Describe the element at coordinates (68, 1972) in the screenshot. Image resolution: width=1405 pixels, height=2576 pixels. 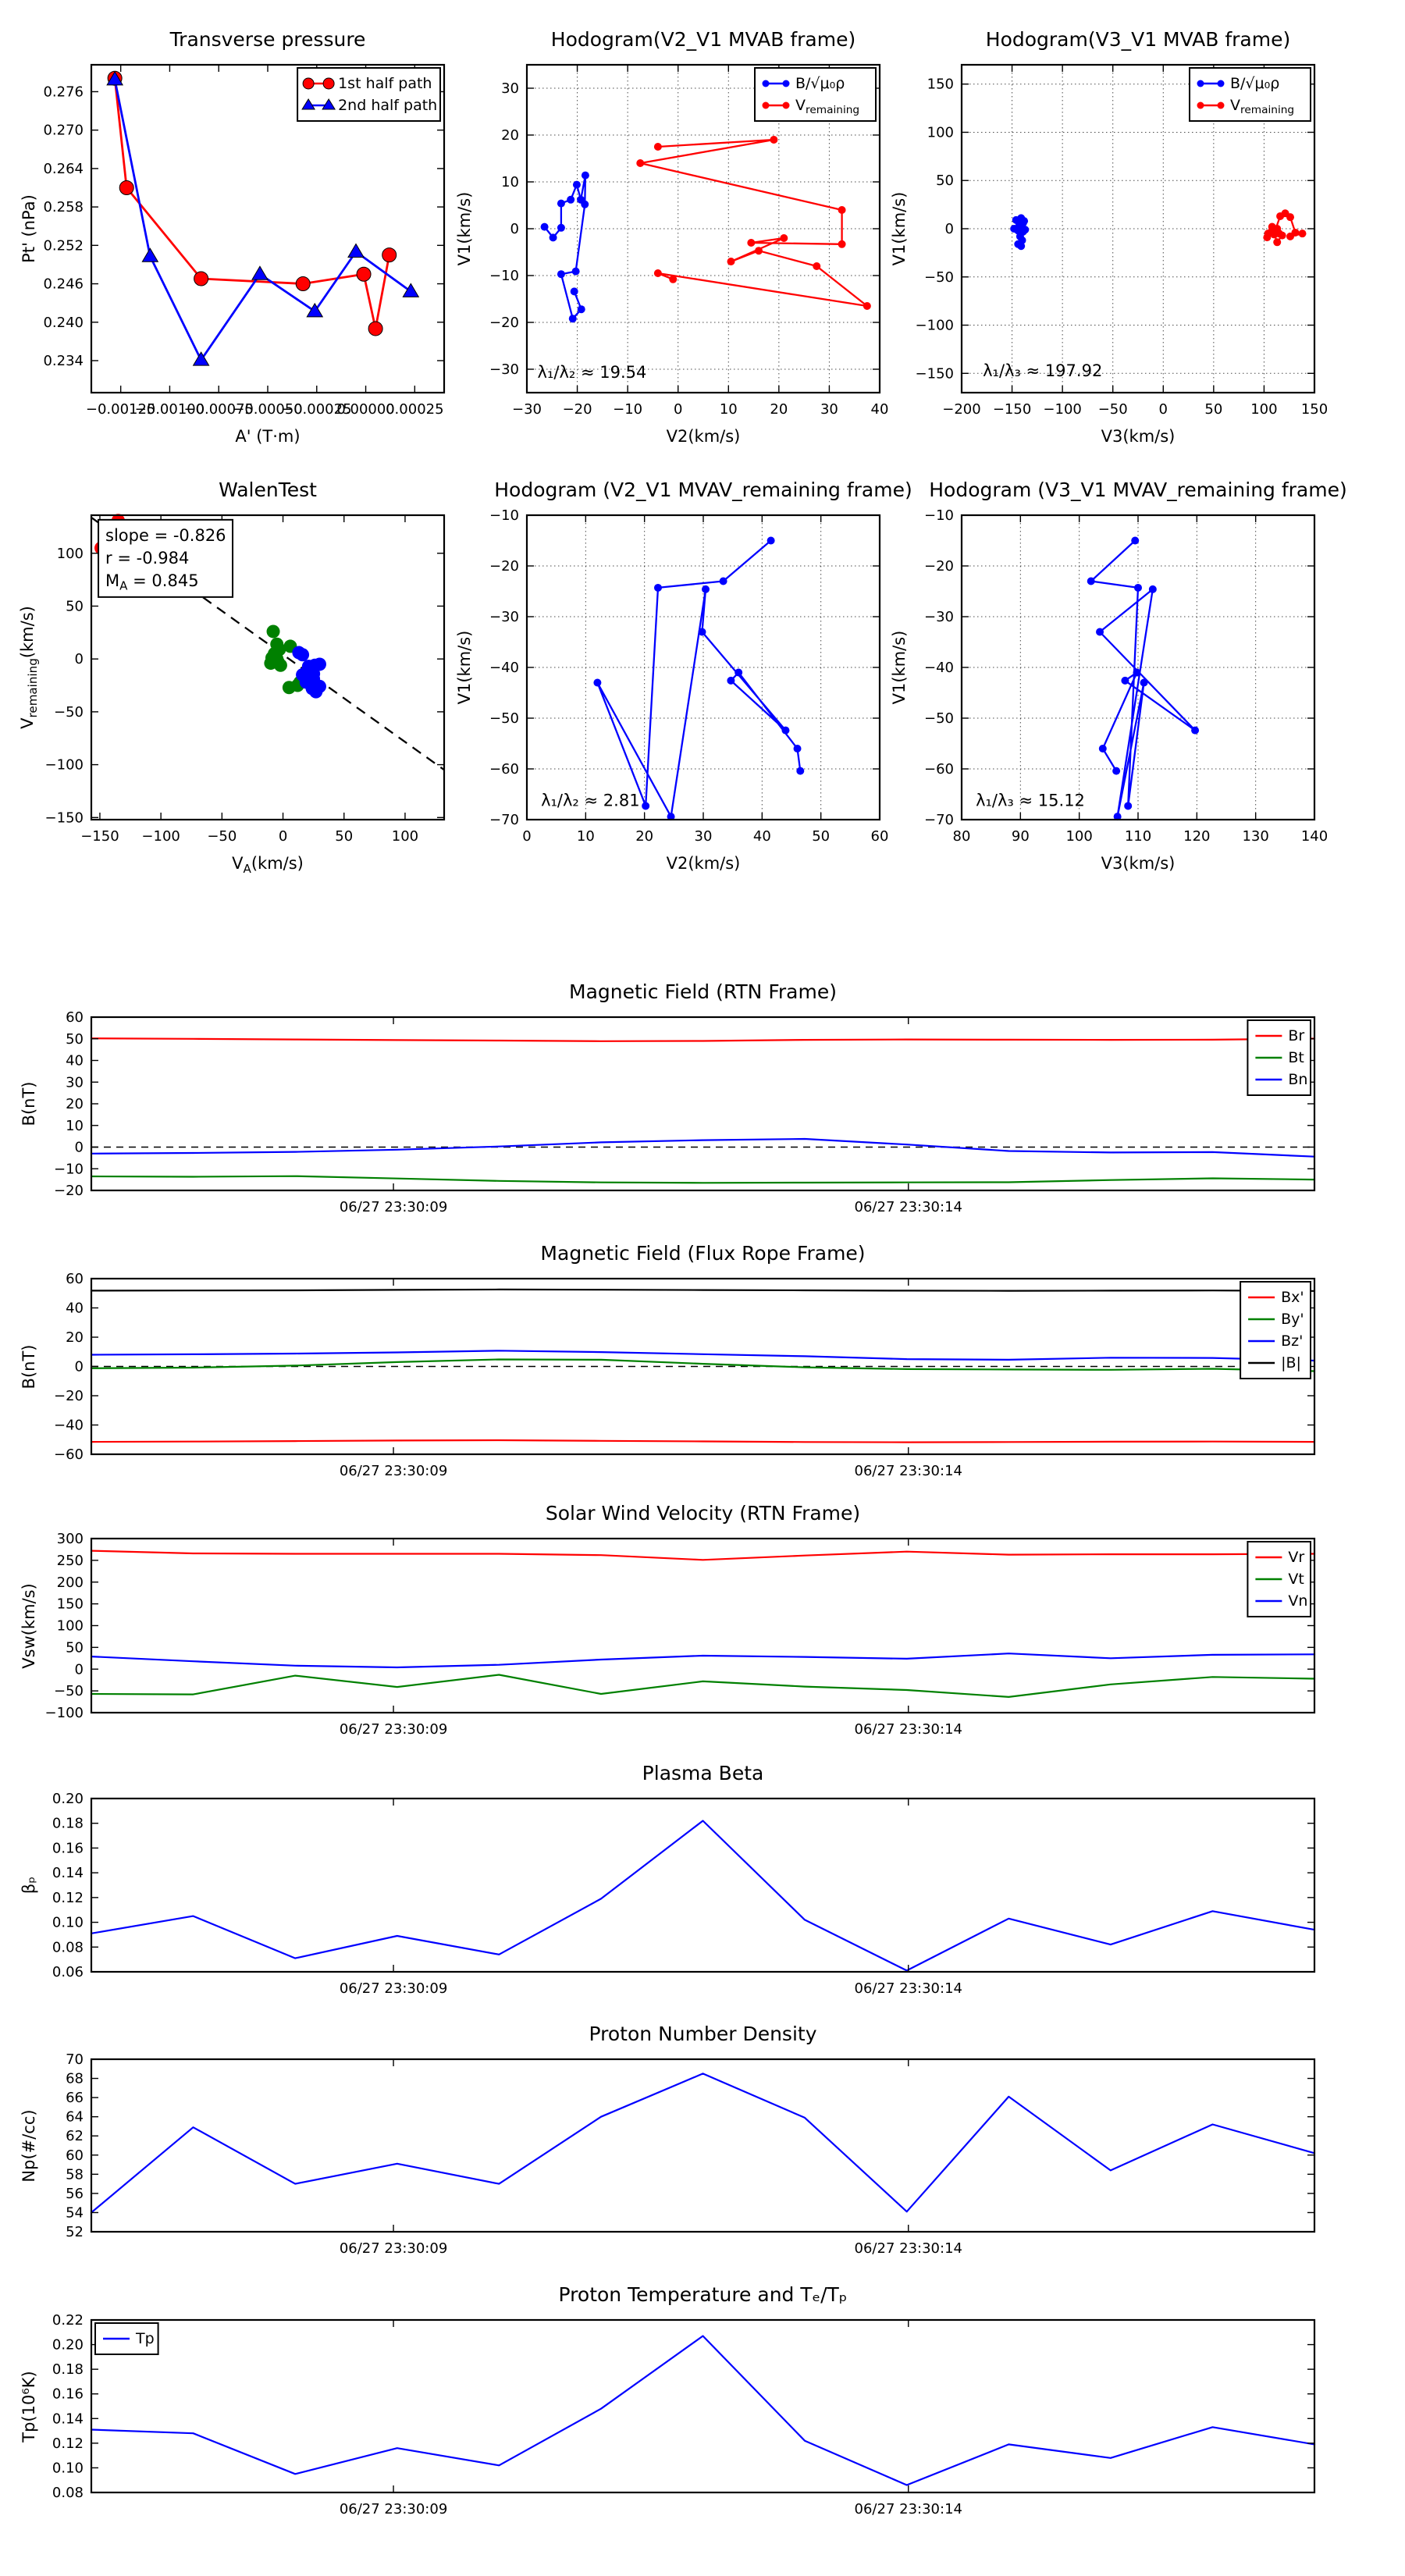
I see `svg-text: 0.06` at that location.